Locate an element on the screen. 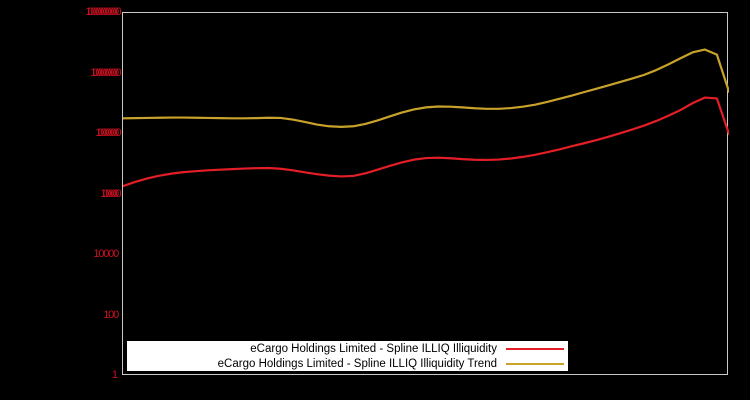 The image size is (750, 400). y-tick-label-1: 10000000000 is located at coordinates (105, 72).